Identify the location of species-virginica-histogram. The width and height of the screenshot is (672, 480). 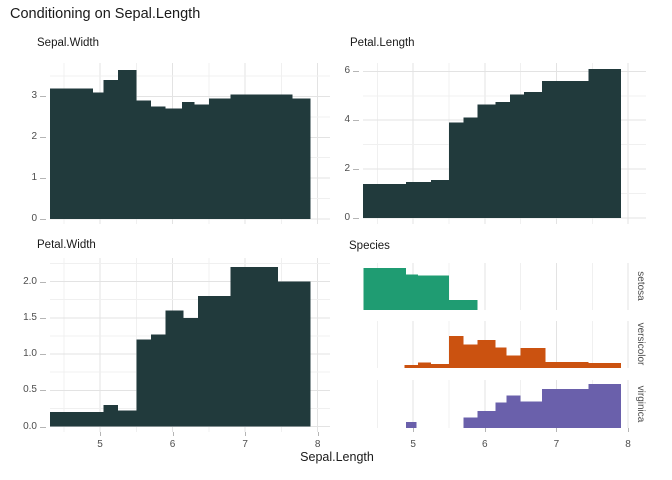
(502, 404).